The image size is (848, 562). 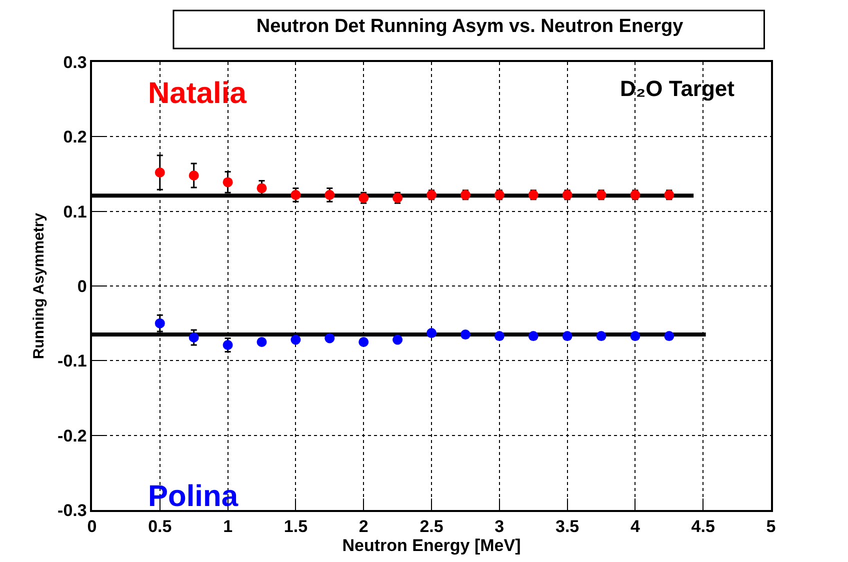 What do you see at coordinates (703, 526) in the screenshot?
I see `x-tick-label: 4.5` at bounding box center [703, 526].